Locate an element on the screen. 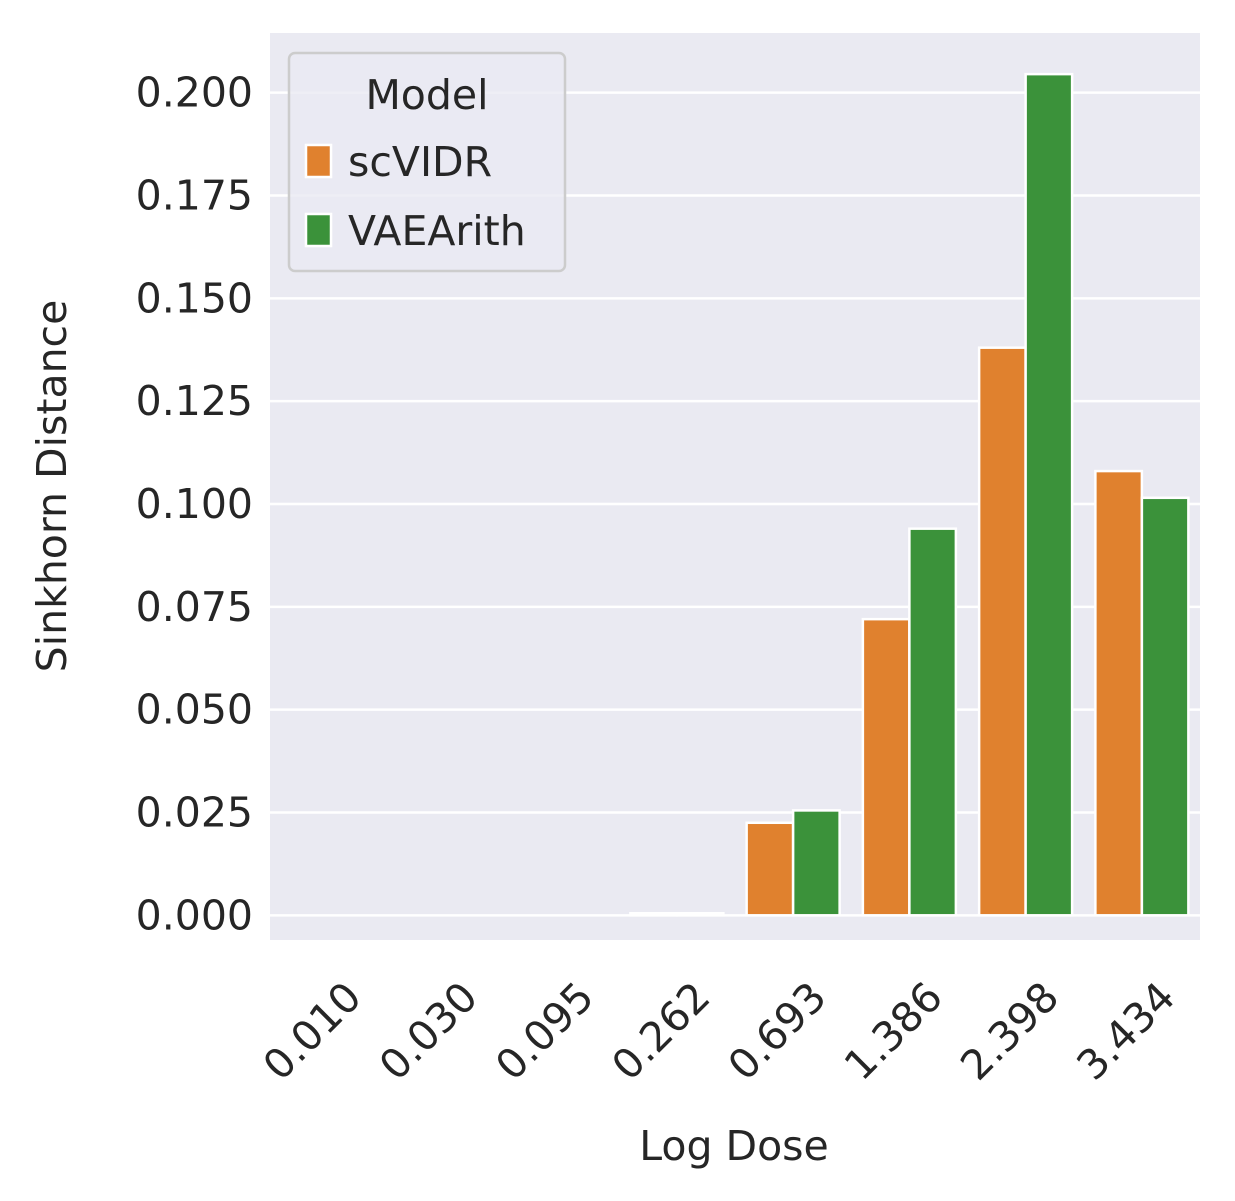  y-tick-label: 0.075 is located at coordinates (194, 607).